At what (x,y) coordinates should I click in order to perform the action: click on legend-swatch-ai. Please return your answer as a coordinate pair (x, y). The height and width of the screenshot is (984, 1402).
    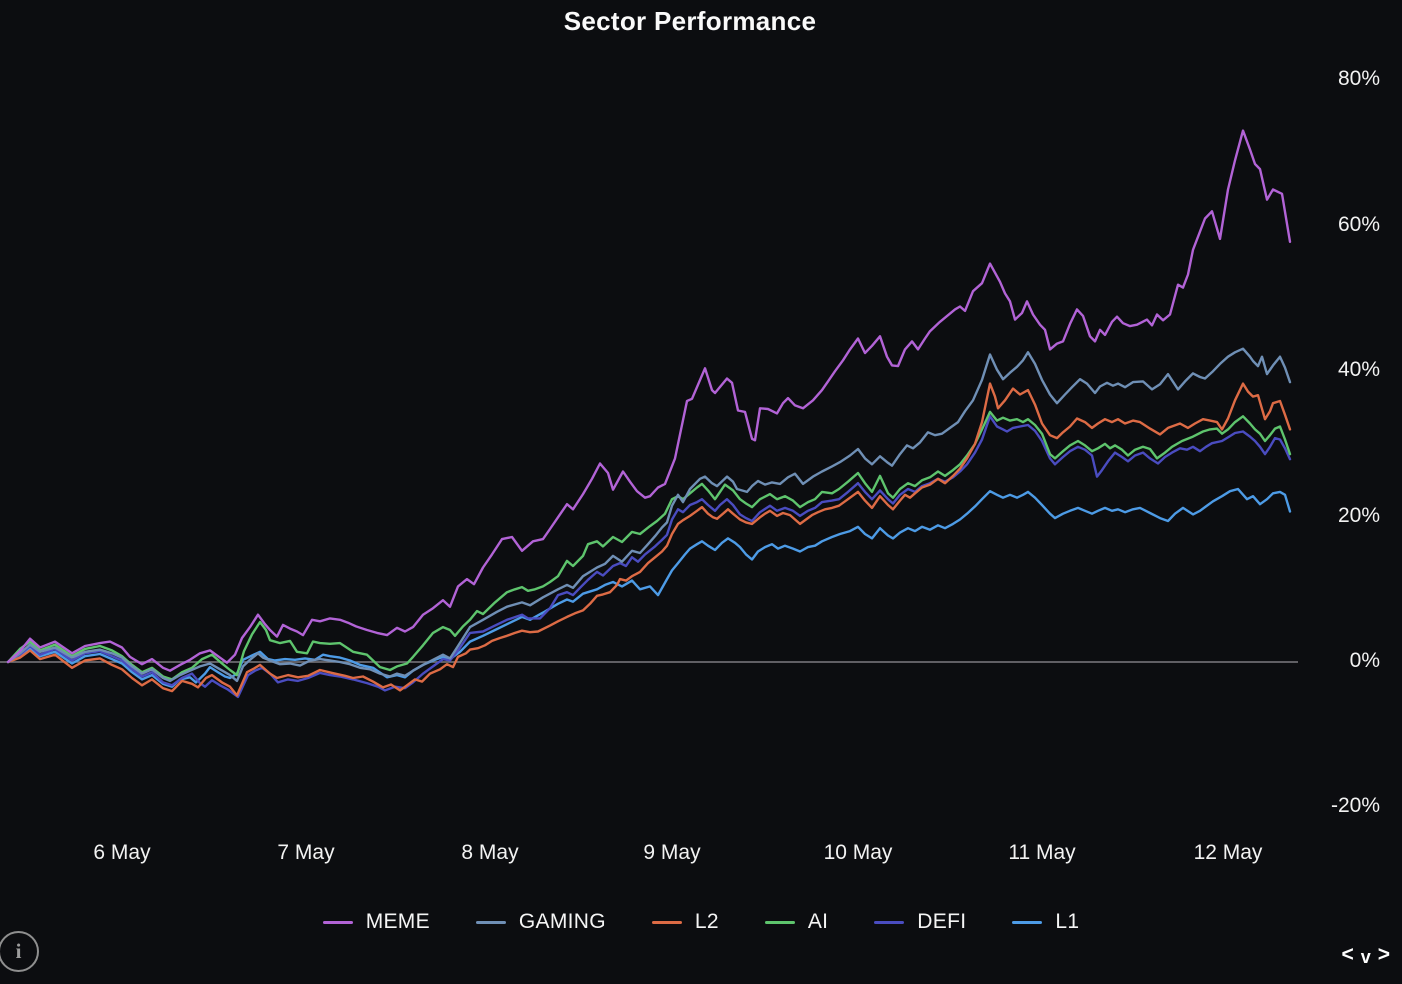
    Looking at the image, I should click on (779, 922).